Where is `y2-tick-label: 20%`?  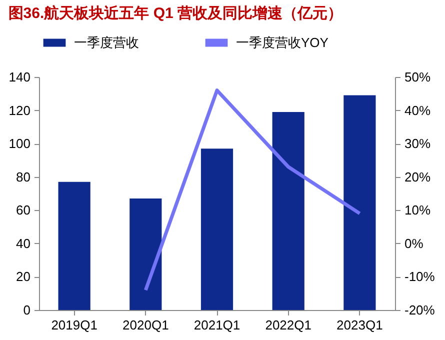
y2-tick-label: 20% is located at coordinates (417, 176).